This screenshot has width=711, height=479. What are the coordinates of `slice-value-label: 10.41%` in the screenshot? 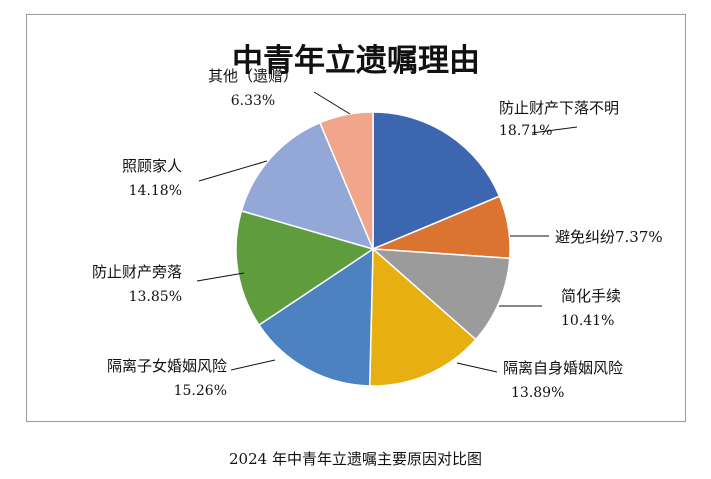 It's located at (587, 321).